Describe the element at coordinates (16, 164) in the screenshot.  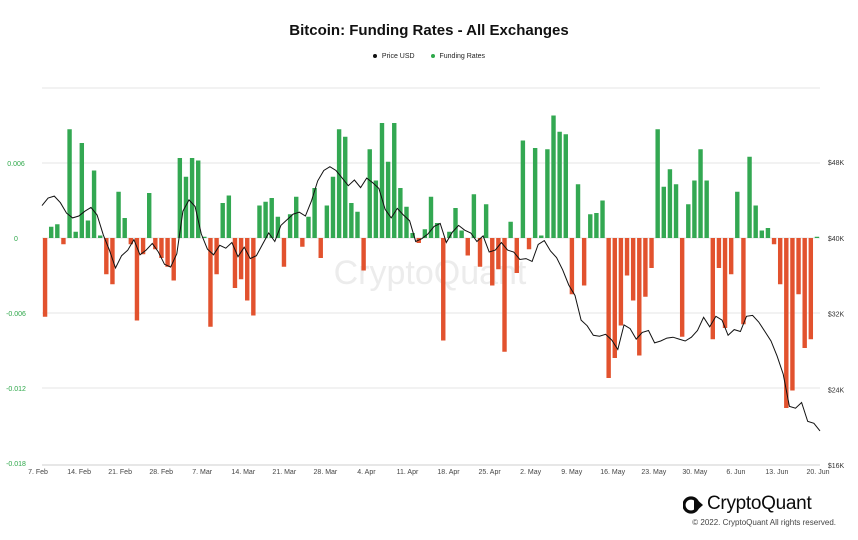
I see `y-left-tick-label: 0.006` at that location.